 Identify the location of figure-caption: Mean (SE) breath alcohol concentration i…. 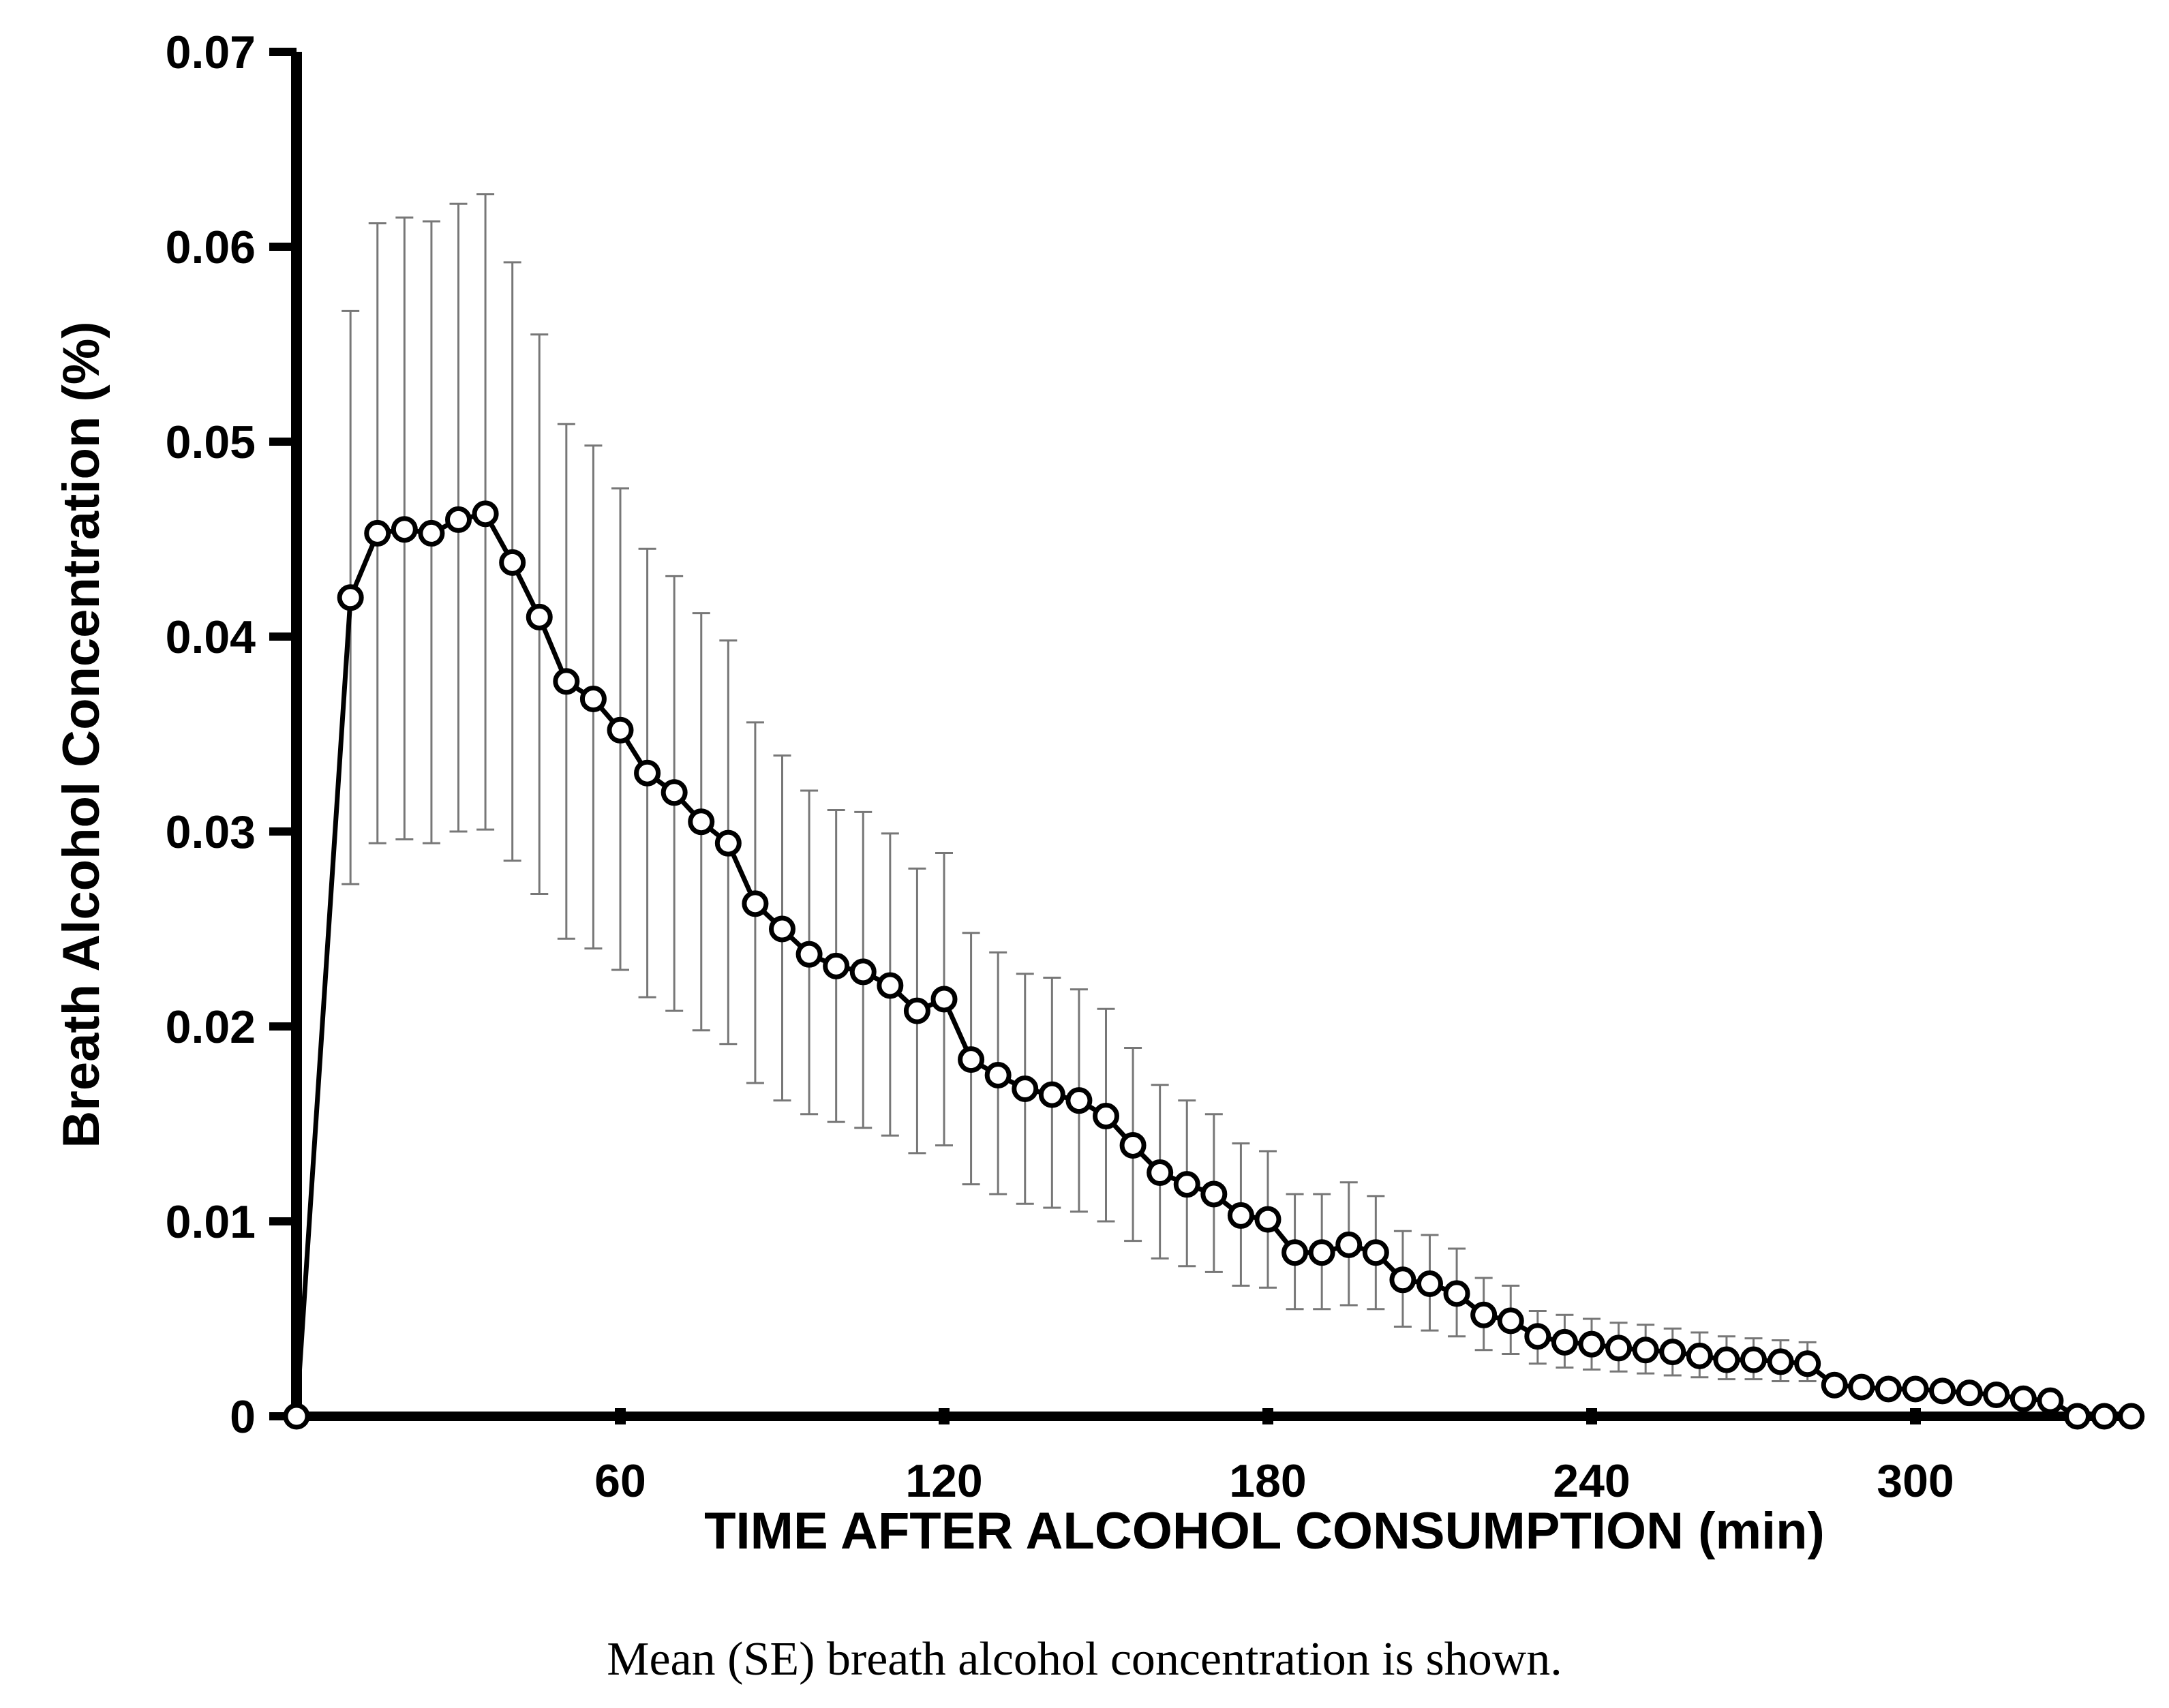
(1084, 1659).